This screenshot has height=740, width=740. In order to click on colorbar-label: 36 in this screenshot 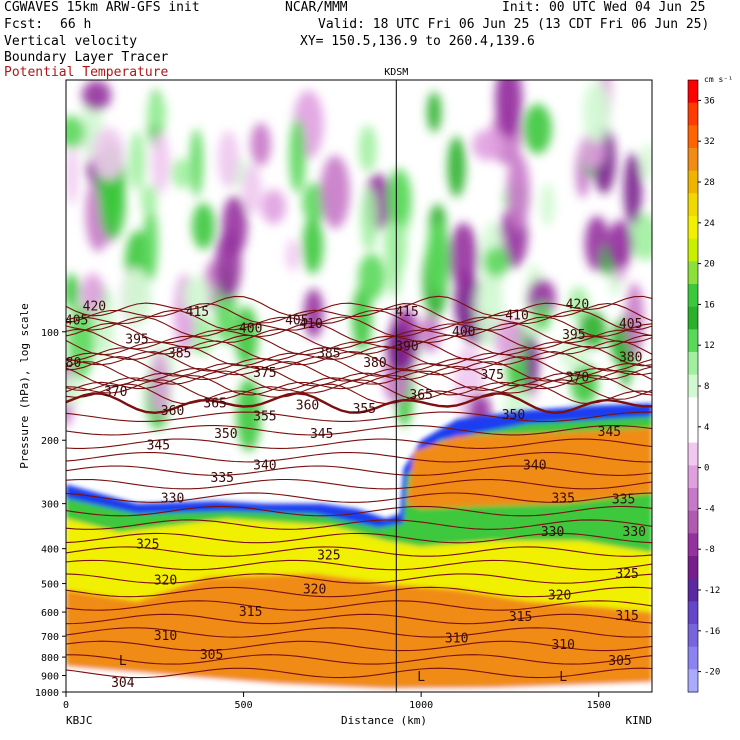, I will do `click(709, 101)`.